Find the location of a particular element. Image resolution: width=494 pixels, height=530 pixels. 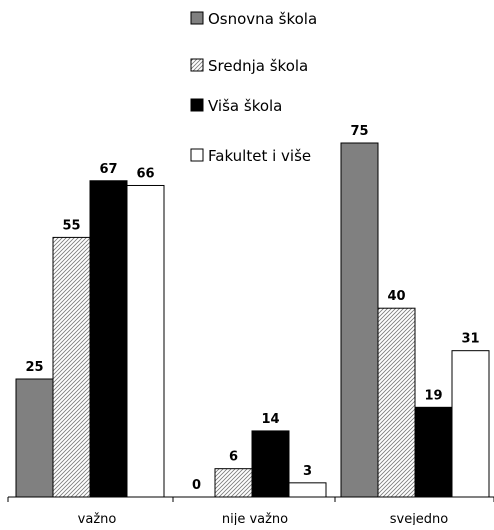

value-label: 31 is located at coordinates (470, 339).